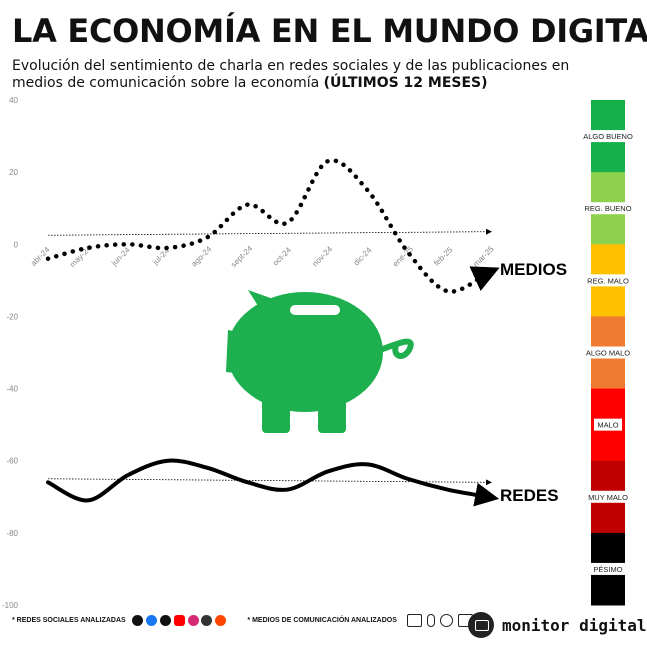 The width and height of the screenshot is (647, 647). I want to click on scale-label: MUY MALO, so click(608, 497).